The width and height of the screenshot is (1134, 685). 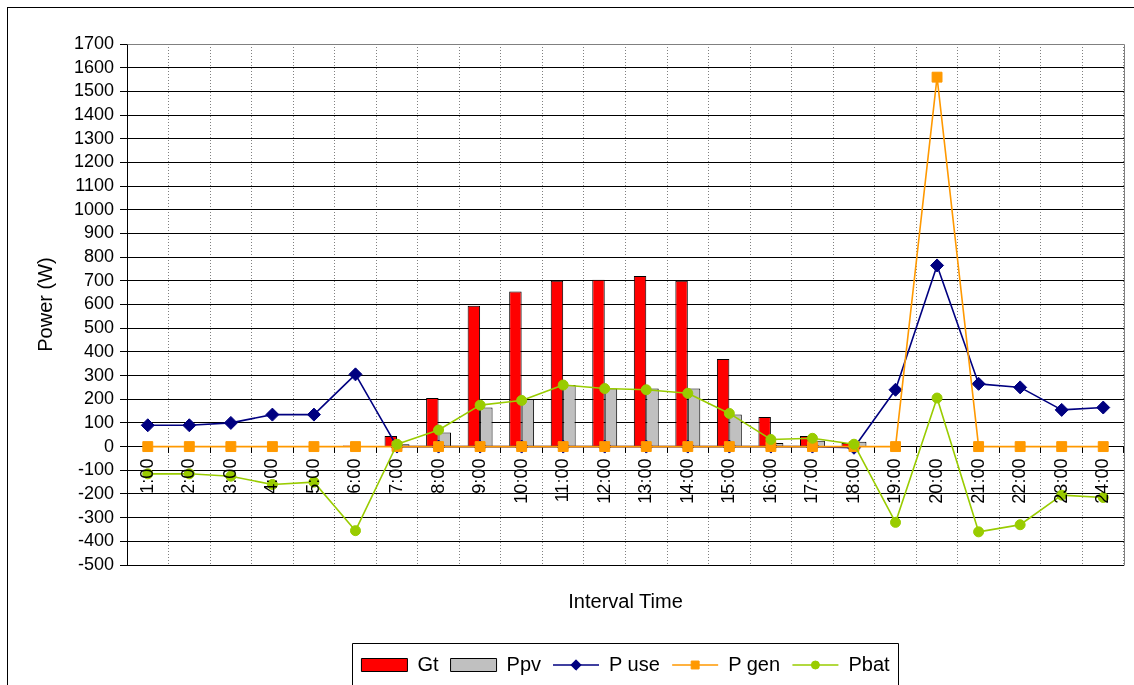 What do you see at coordinates (146, 476) in the screenshot?
I see `x-tick-label: 1:00` at bounding box center [146, 476].